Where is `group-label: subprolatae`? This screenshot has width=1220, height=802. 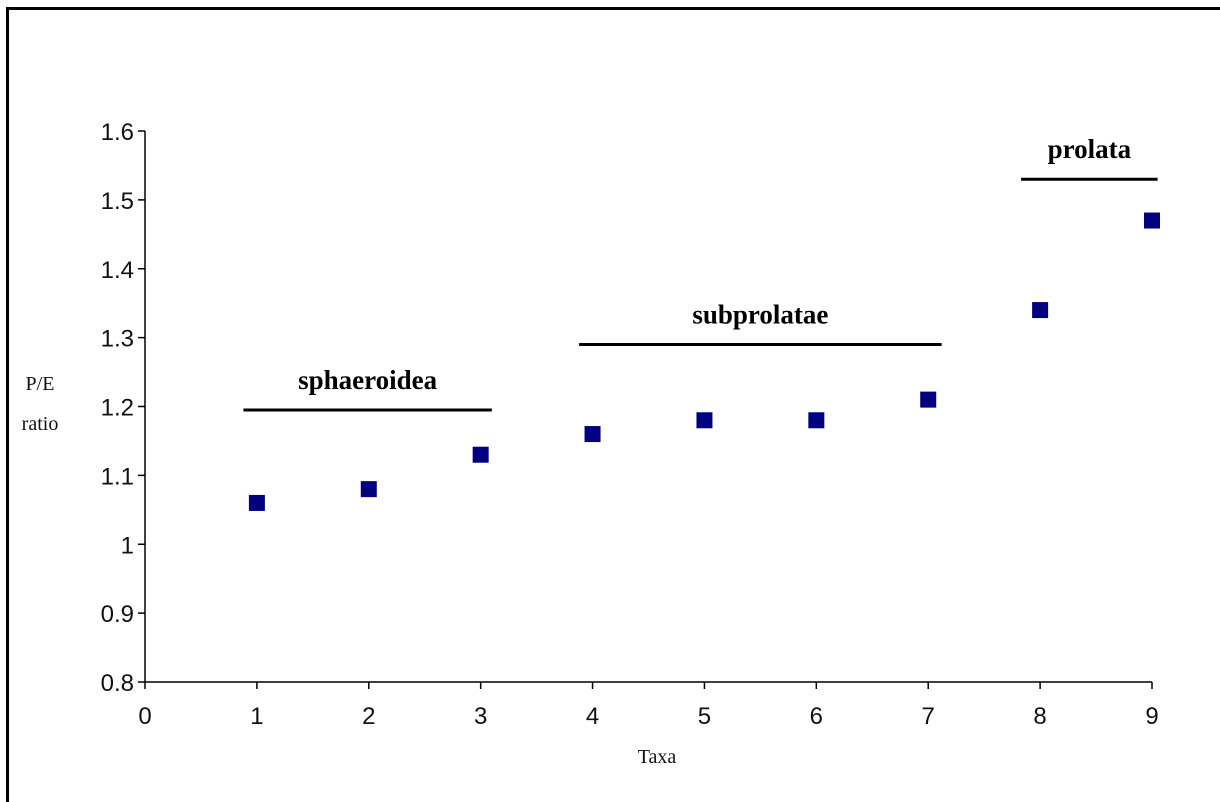 group-label: subprolatae is located at coordinates (760, 315).